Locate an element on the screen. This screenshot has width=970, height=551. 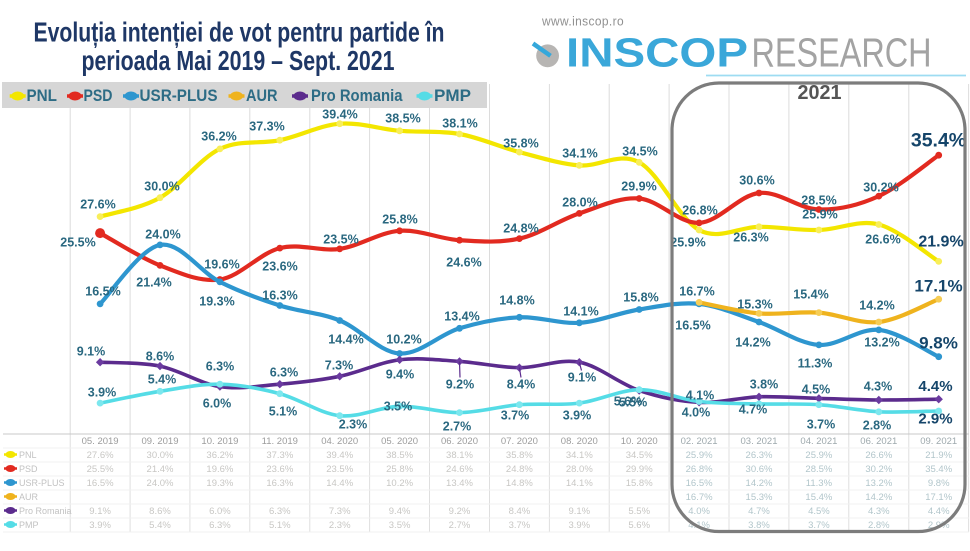
svg-text: 2.7% is located at coordinates (460, 525).